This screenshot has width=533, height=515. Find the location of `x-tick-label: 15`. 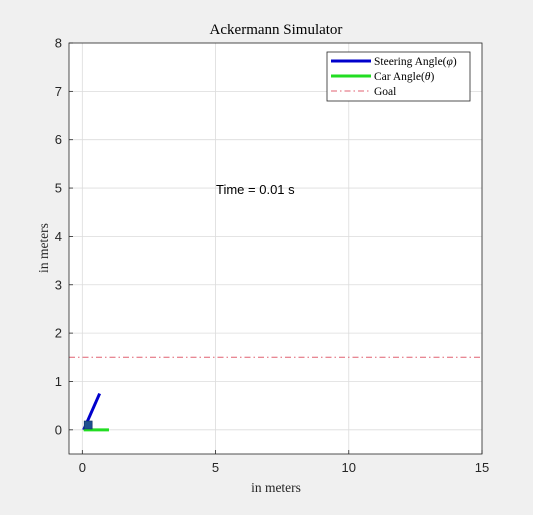

x-tick-label: 15 is located at coordinates (482, 467).